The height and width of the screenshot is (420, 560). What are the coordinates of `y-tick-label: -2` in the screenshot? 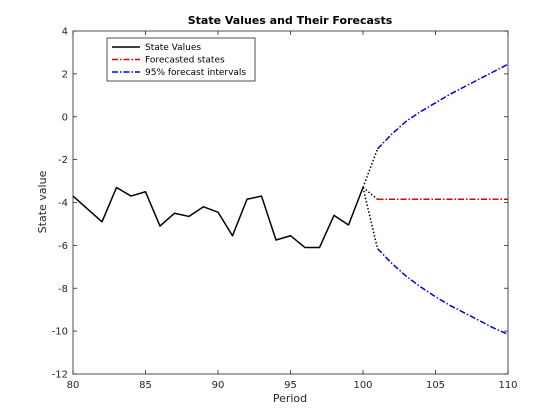 It's located at (63, 160).